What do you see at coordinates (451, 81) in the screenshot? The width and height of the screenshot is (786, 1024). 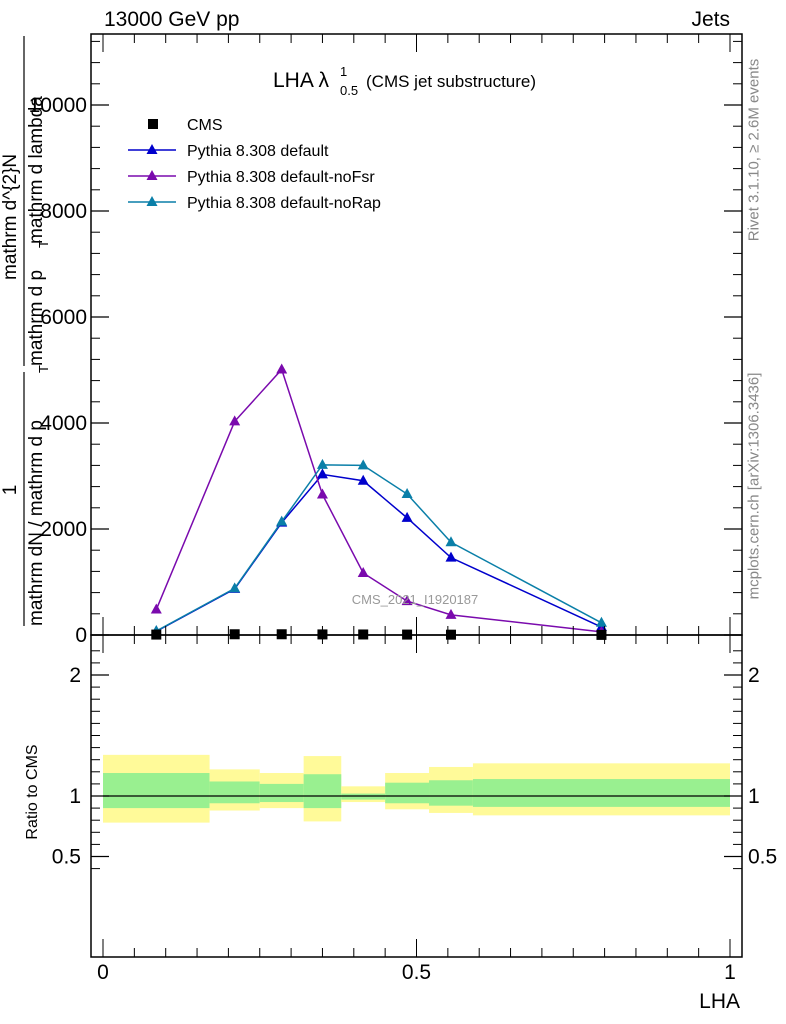 I see `title-suffix: (CMS jet substructure)` at bounding box center [451, 81].